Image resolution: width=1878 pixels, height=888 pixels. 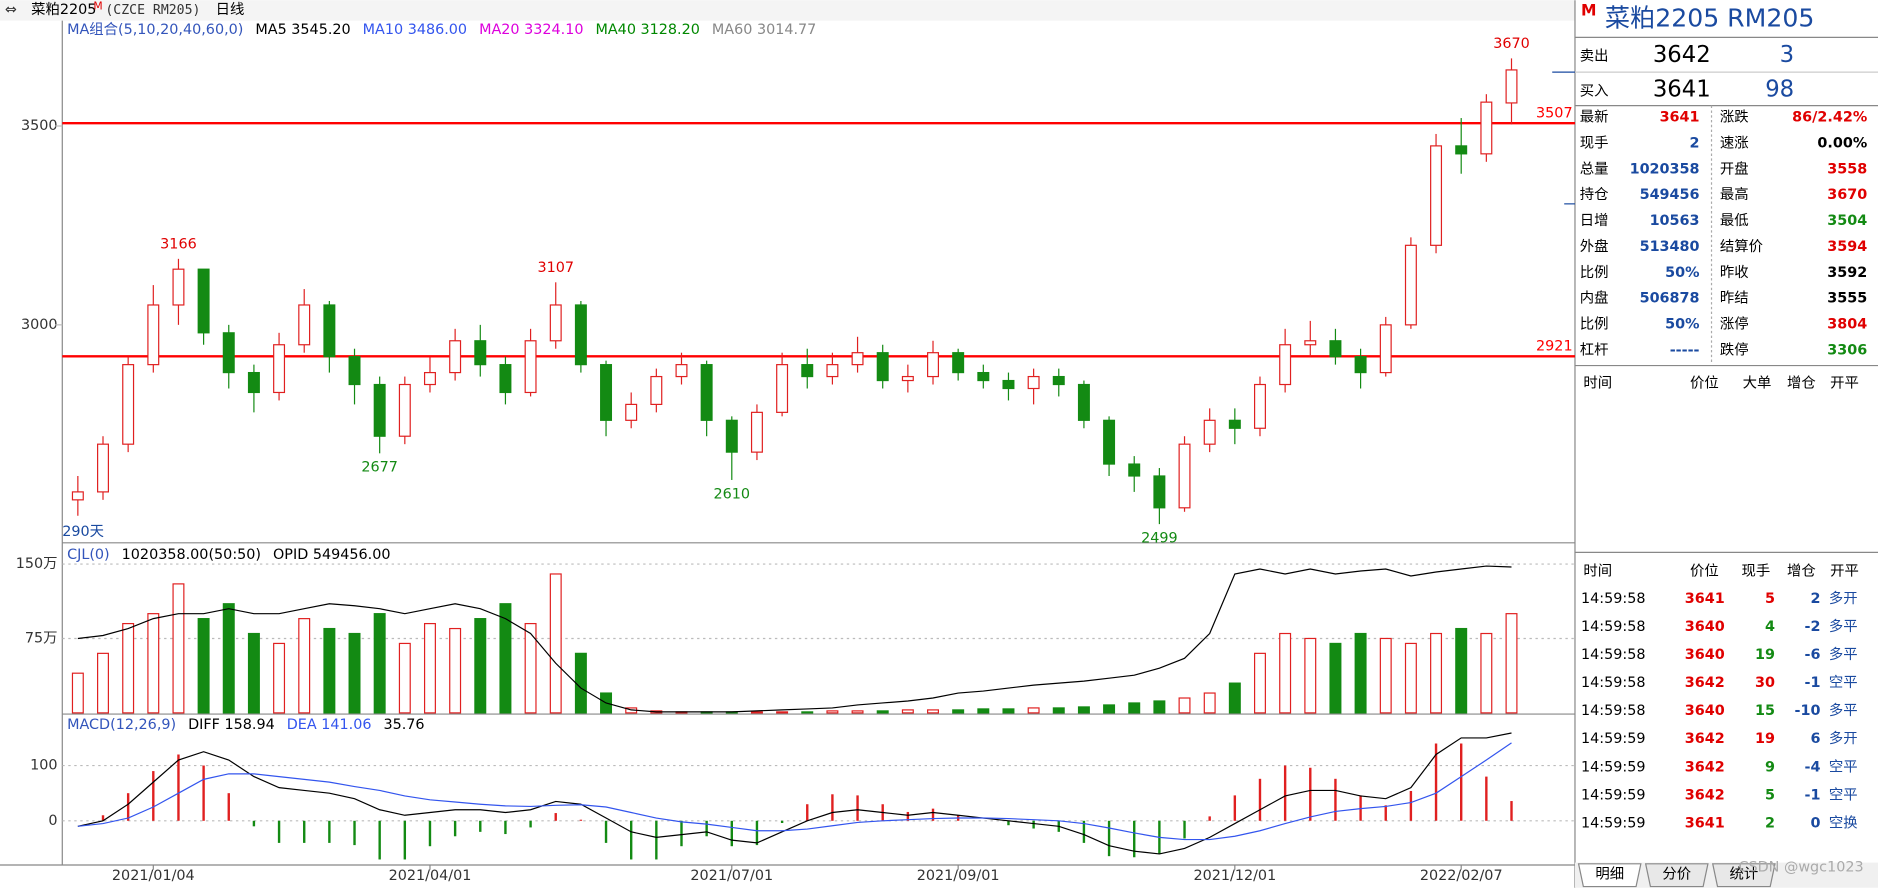 I want to click on y-tick-label: 3500, so click(x=39, y=126).